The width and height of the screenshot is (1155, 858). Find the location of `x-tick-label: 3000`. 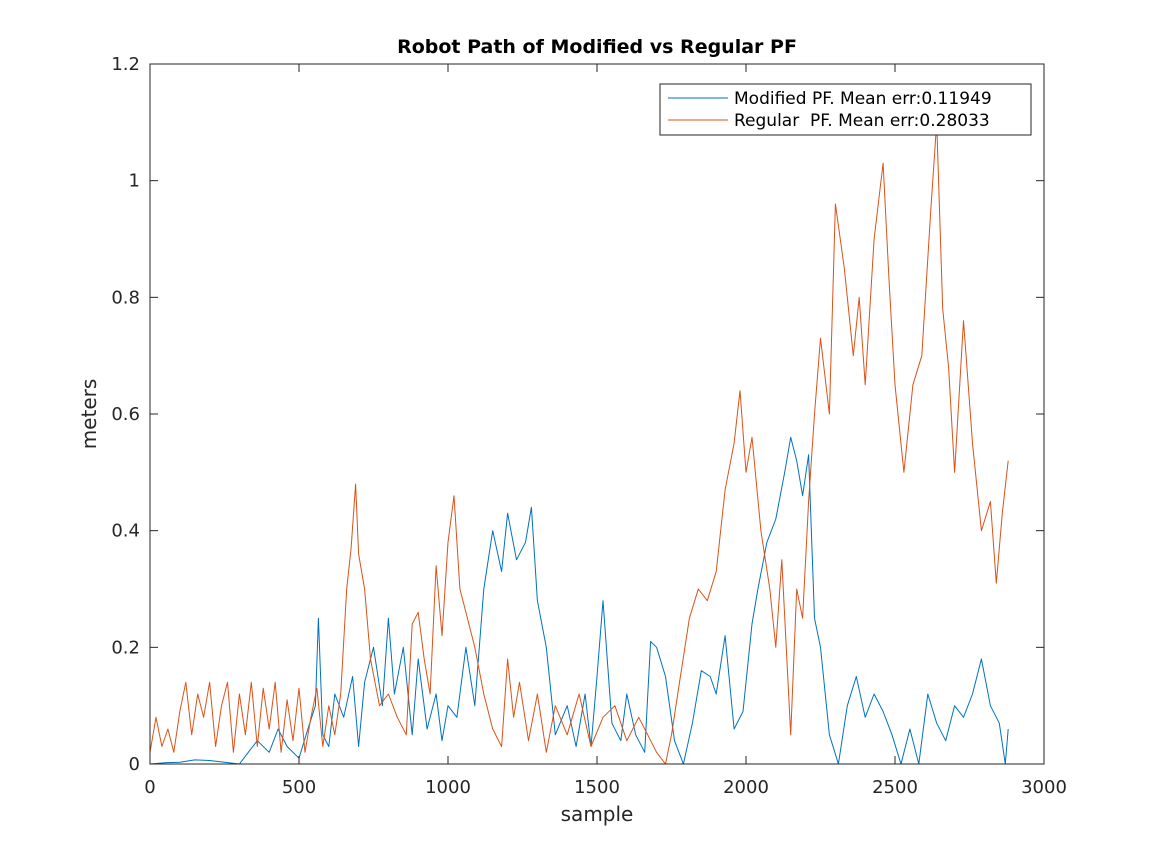

x-tick-label: 3000 is located at coordinates (1044, 787).